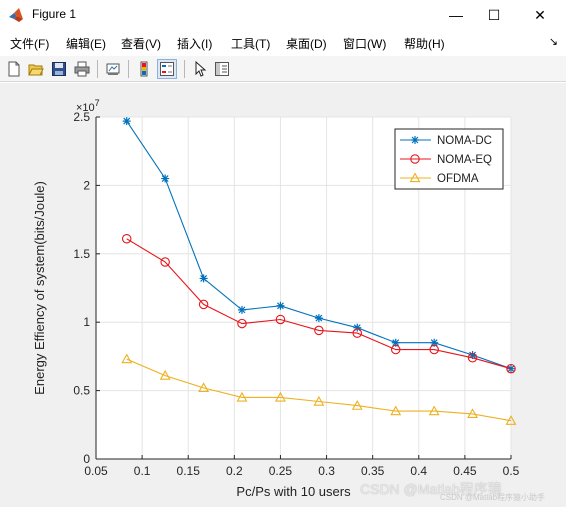 This screenshot has width=566, height=507. I want to click on series-line, so click(319, 390).